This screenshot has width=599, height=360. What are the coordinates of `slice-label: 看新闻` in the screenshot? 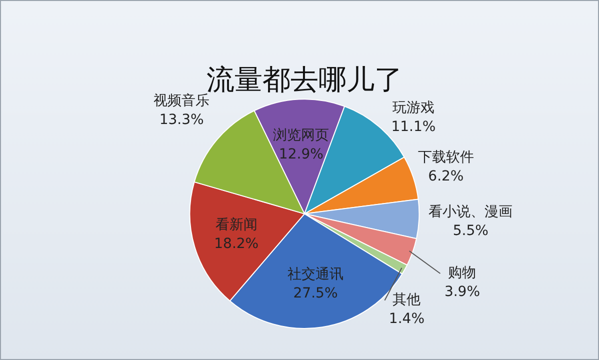 It's located at (236, 224).